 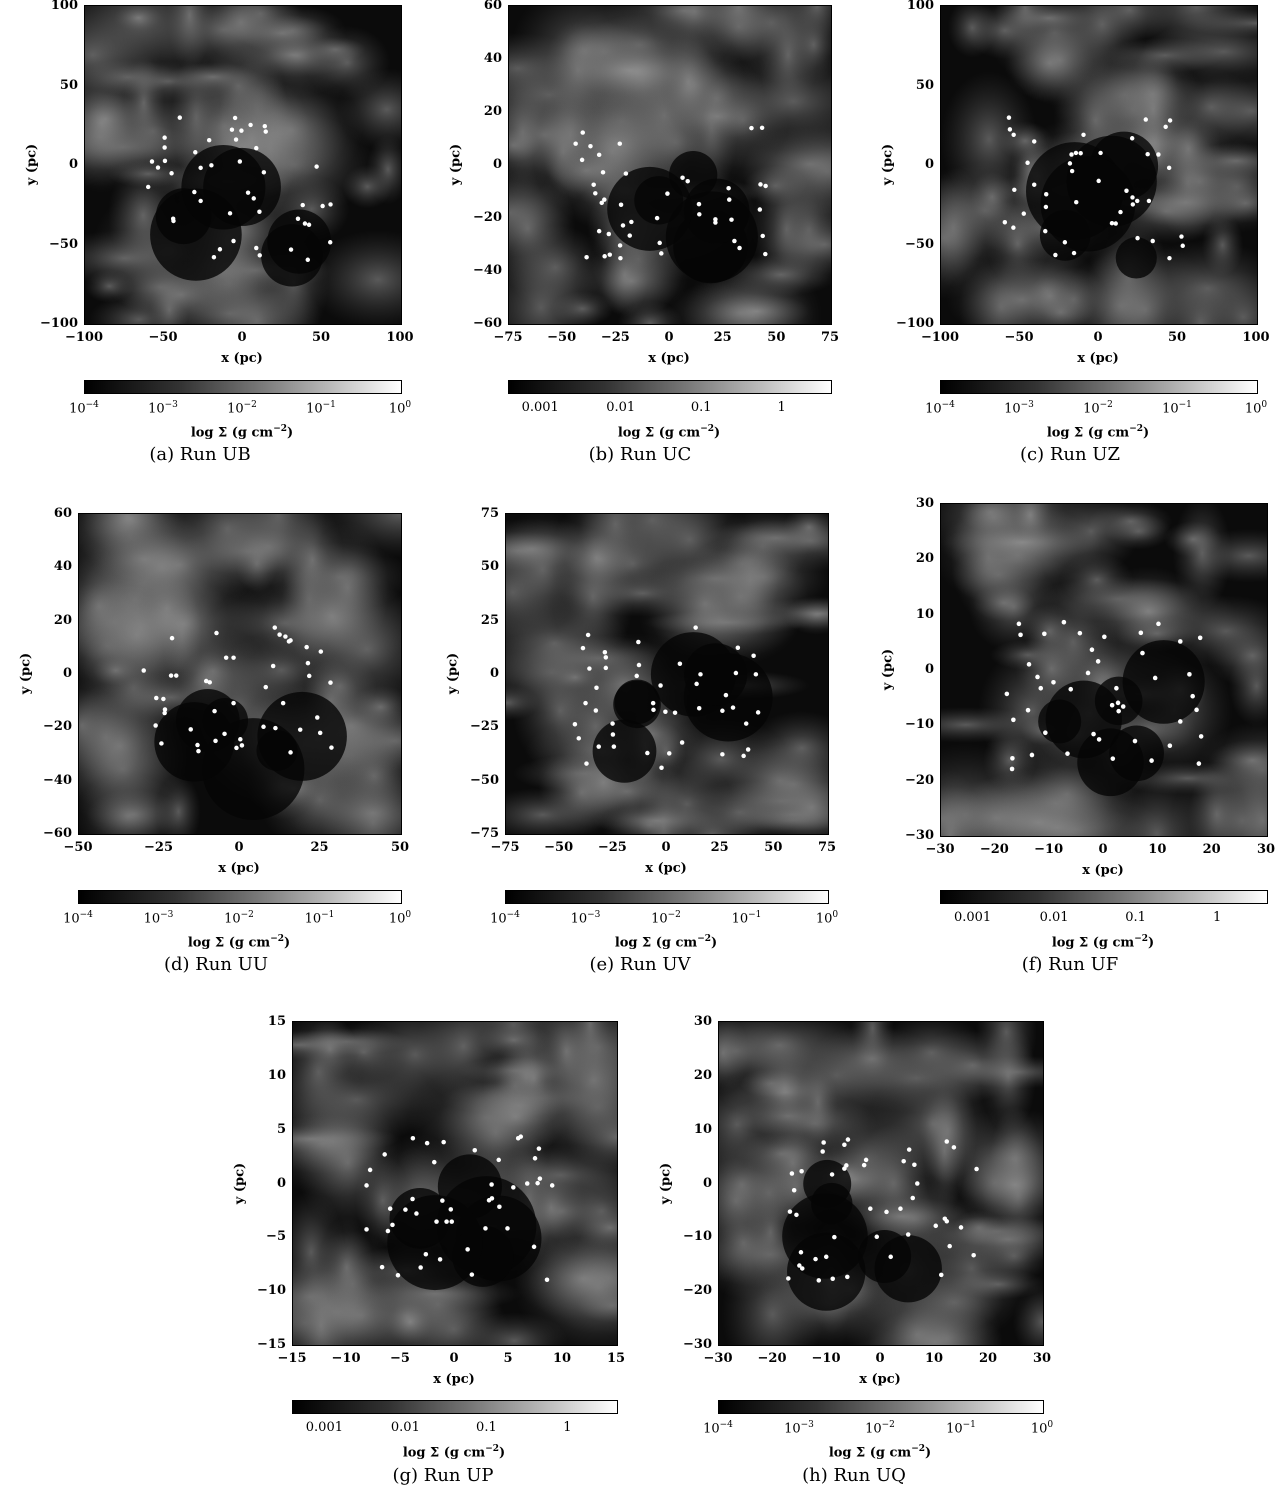 I want to click on subfigure-caption: (b) Run UC, so click(x=640, y=454).